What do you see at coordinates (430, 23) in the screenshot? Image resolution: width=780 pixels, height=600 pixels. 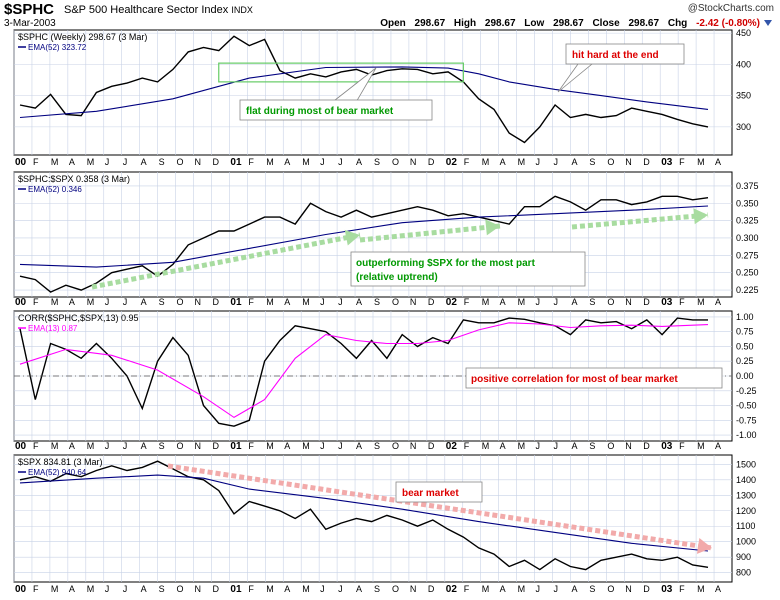 I see `open-value: 298.67` at bounding box center [430, 23].